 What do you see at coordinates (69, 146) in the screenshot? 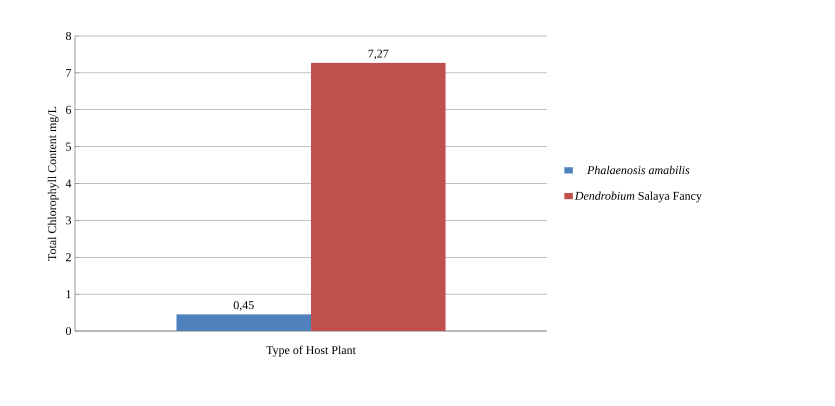
I see `y-tick-label: 5` at bounding box center [69, 146].